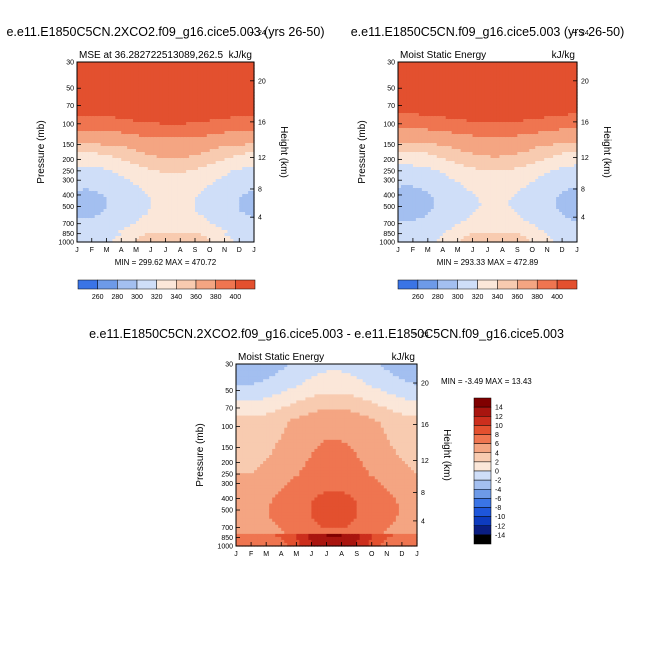 Image resolution: width=654 pixels, height=654 pixels. I want to click on colorbar-label: 280, so click(117, 297).